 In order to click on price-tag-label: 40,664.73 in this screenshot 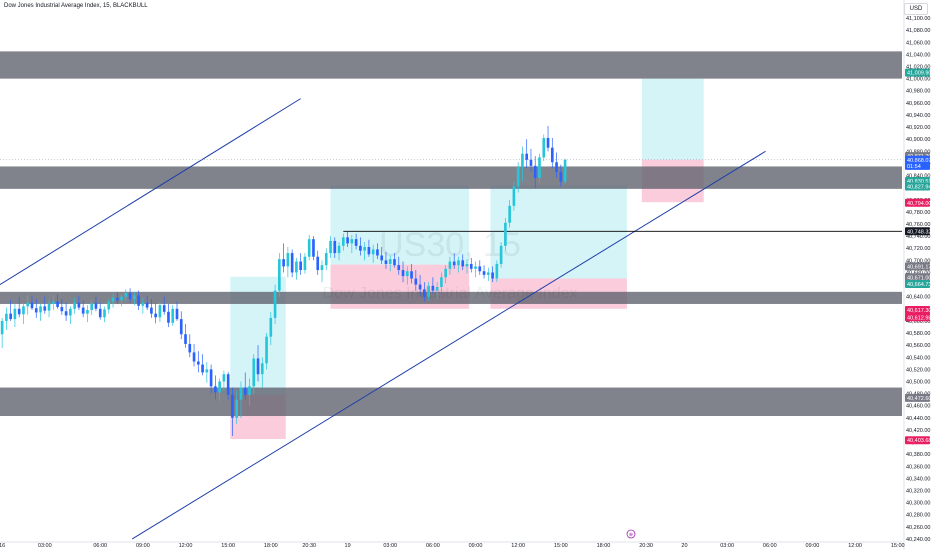, I will do `click(919, 285)`.